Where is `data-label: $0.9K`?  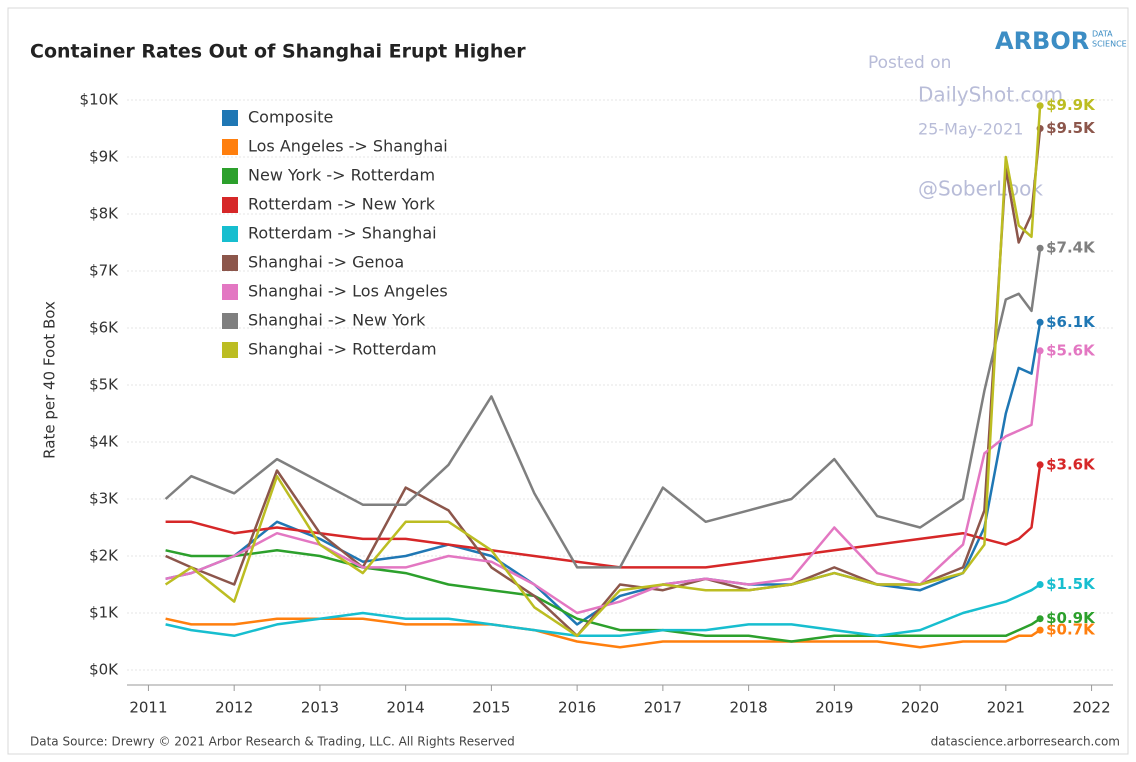 data-label: $0.9K is located at coordinates (1071, 618).